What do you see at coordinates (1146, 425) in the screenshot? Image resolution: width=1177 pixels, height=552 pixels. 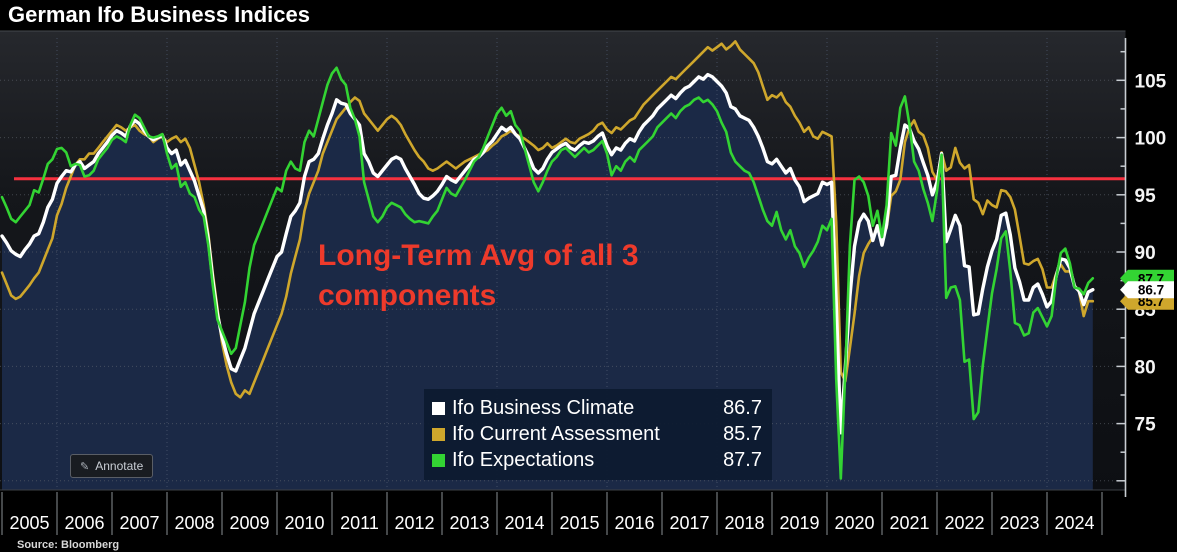 I see `y-axis-label: 75` at bounding box center [1146, 425].